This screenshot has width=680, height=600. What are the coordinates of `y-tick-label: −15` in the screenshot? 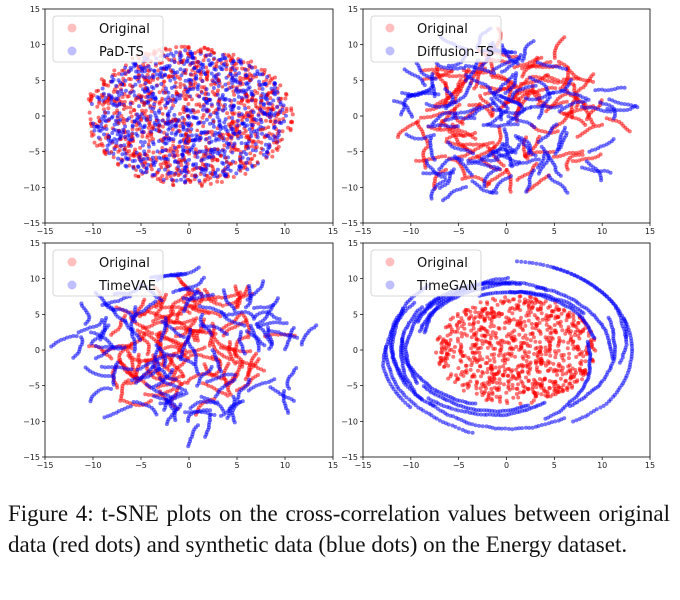 It's located at (349, 223).